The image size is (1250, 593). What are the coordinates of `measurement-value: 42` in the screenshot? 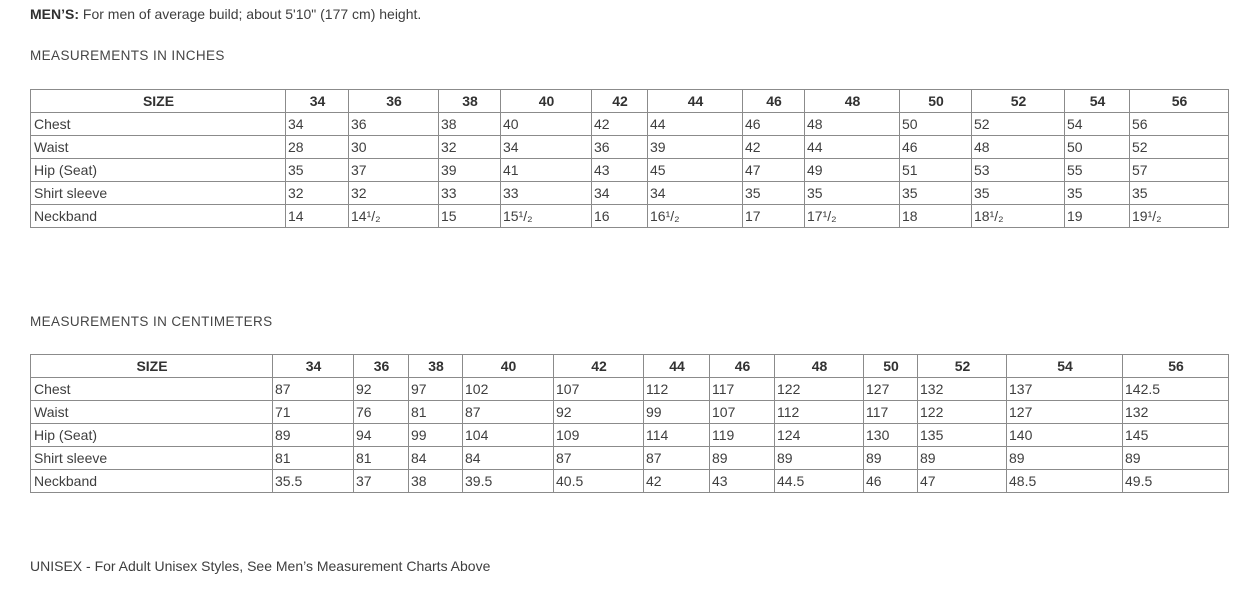 It's located at (619, 124).